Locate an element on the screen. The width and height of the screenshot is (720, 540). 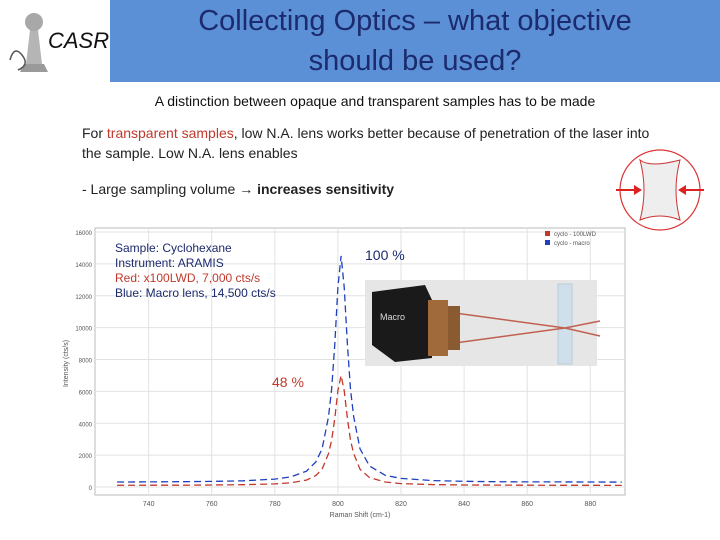
y-tick-label: 2000 is located at coordinates (86, 457).